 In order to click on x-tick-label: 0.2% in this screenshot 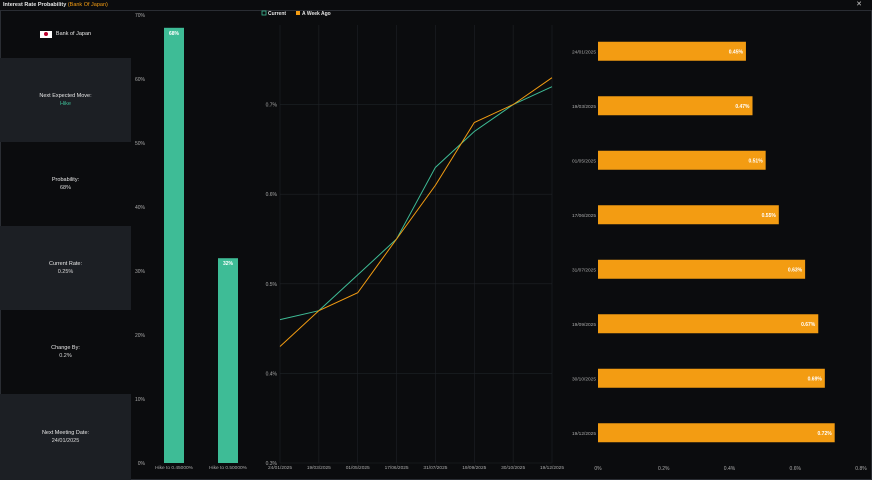, I will do `click(664, 469)`.